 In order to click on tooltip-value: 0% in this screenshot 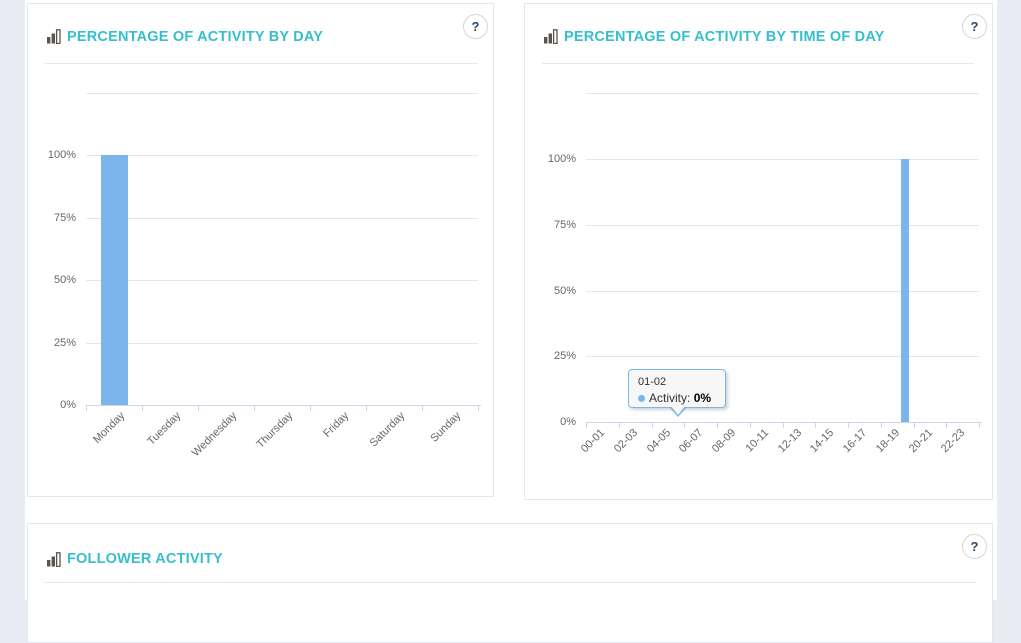, I will do `click(702, 398)`.